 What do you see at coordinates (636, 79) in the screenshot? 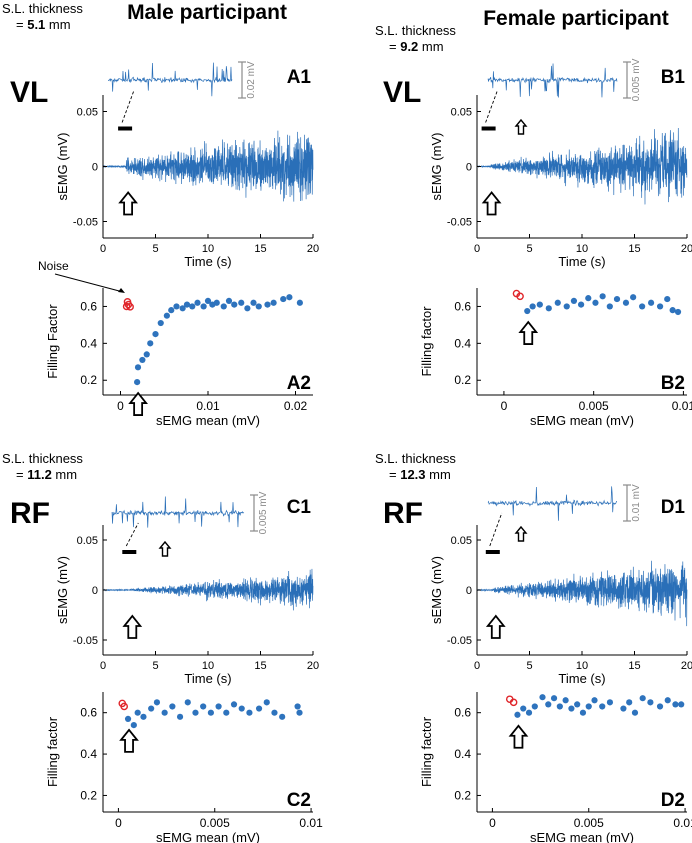
I see `inset-scale-label: 0.005 mV` at bounding box center [636, 79].